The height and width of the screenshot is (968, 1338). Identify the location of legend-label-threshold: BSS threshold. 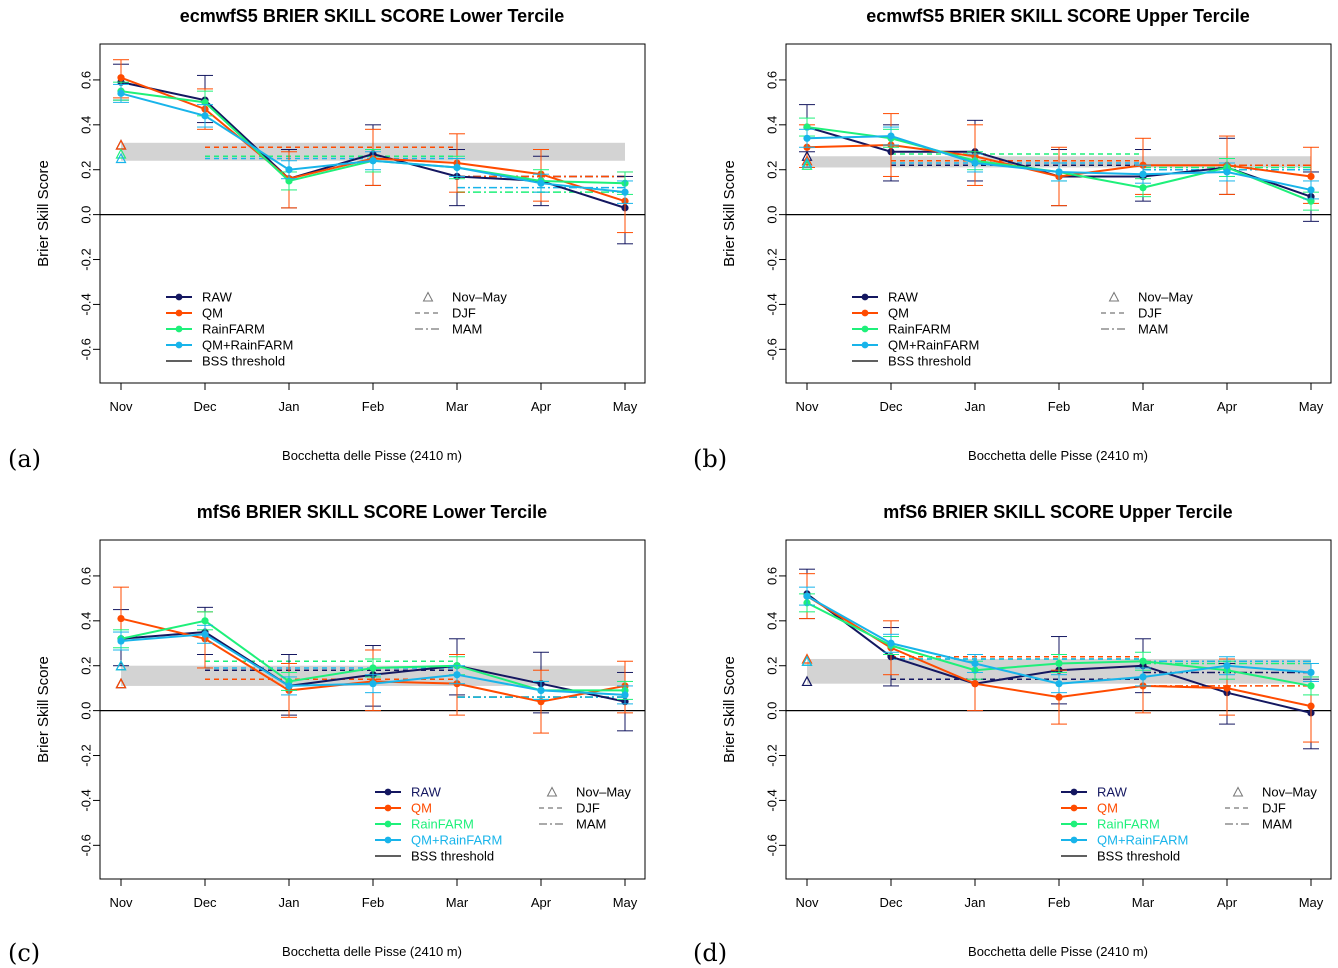
(452, 856).